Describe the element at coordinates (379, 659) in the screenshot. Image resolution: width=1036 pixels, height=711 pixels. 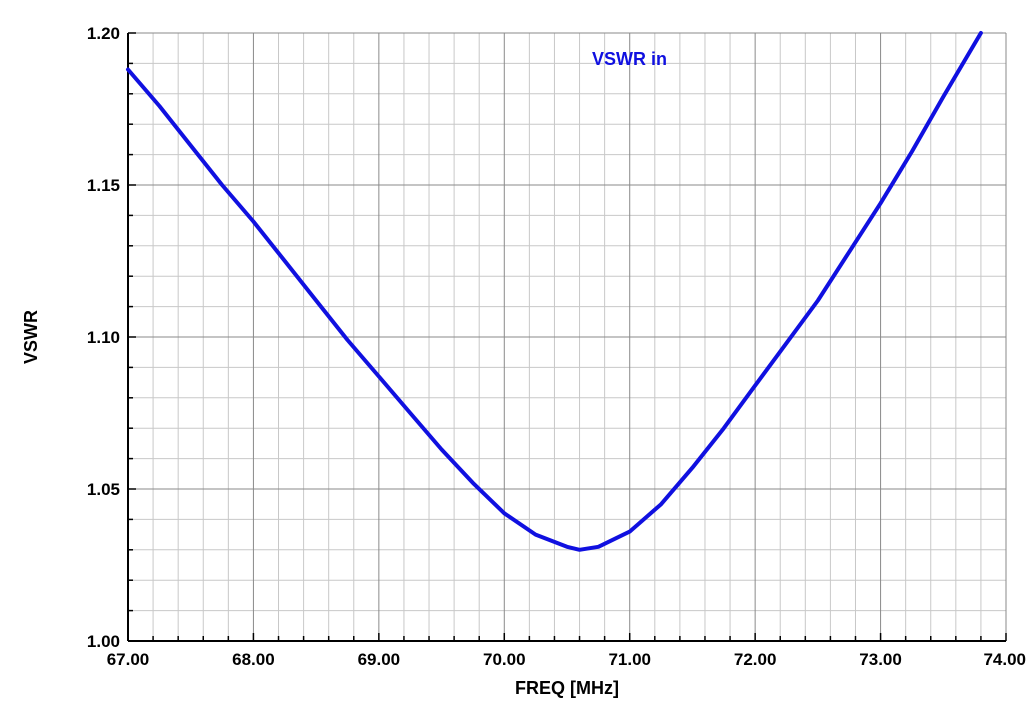
I see `x-tick-label: 69.00` at that location.